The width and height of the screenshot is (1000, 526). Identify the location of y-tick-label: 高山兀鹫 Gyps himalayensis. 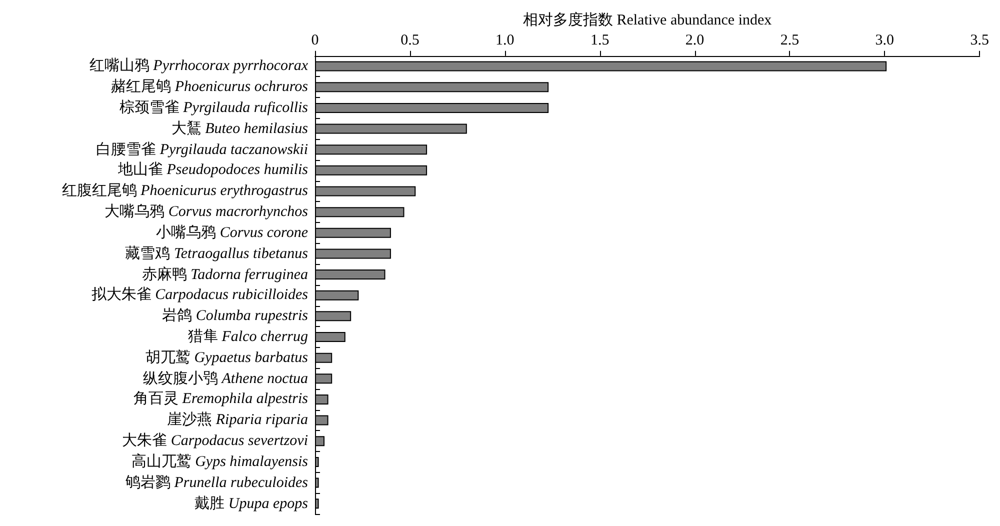
(219, 461).